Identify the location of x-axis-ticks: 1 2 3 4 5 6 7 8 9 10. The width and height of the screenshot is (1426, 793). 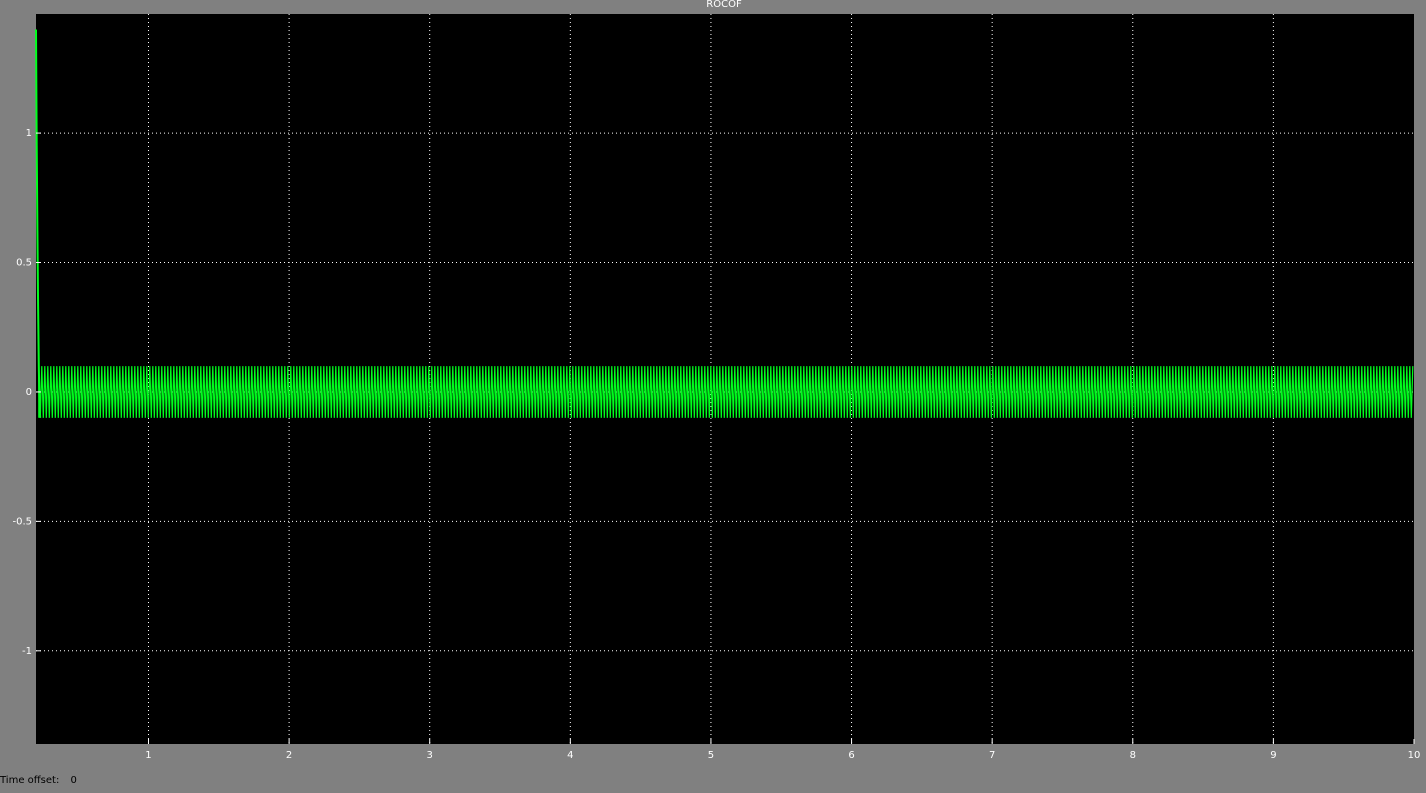
(782, 750).